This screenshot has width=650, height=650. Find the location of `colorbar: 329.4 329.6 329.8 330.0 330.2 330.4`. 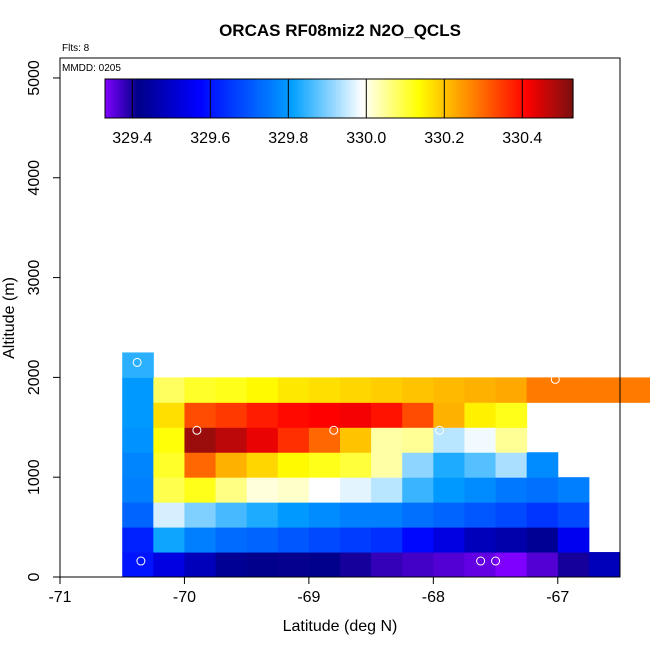

colorbar: 329.4 329.6 329.8 330.0 330.2 330.4 is located at coordinates (339, 112).